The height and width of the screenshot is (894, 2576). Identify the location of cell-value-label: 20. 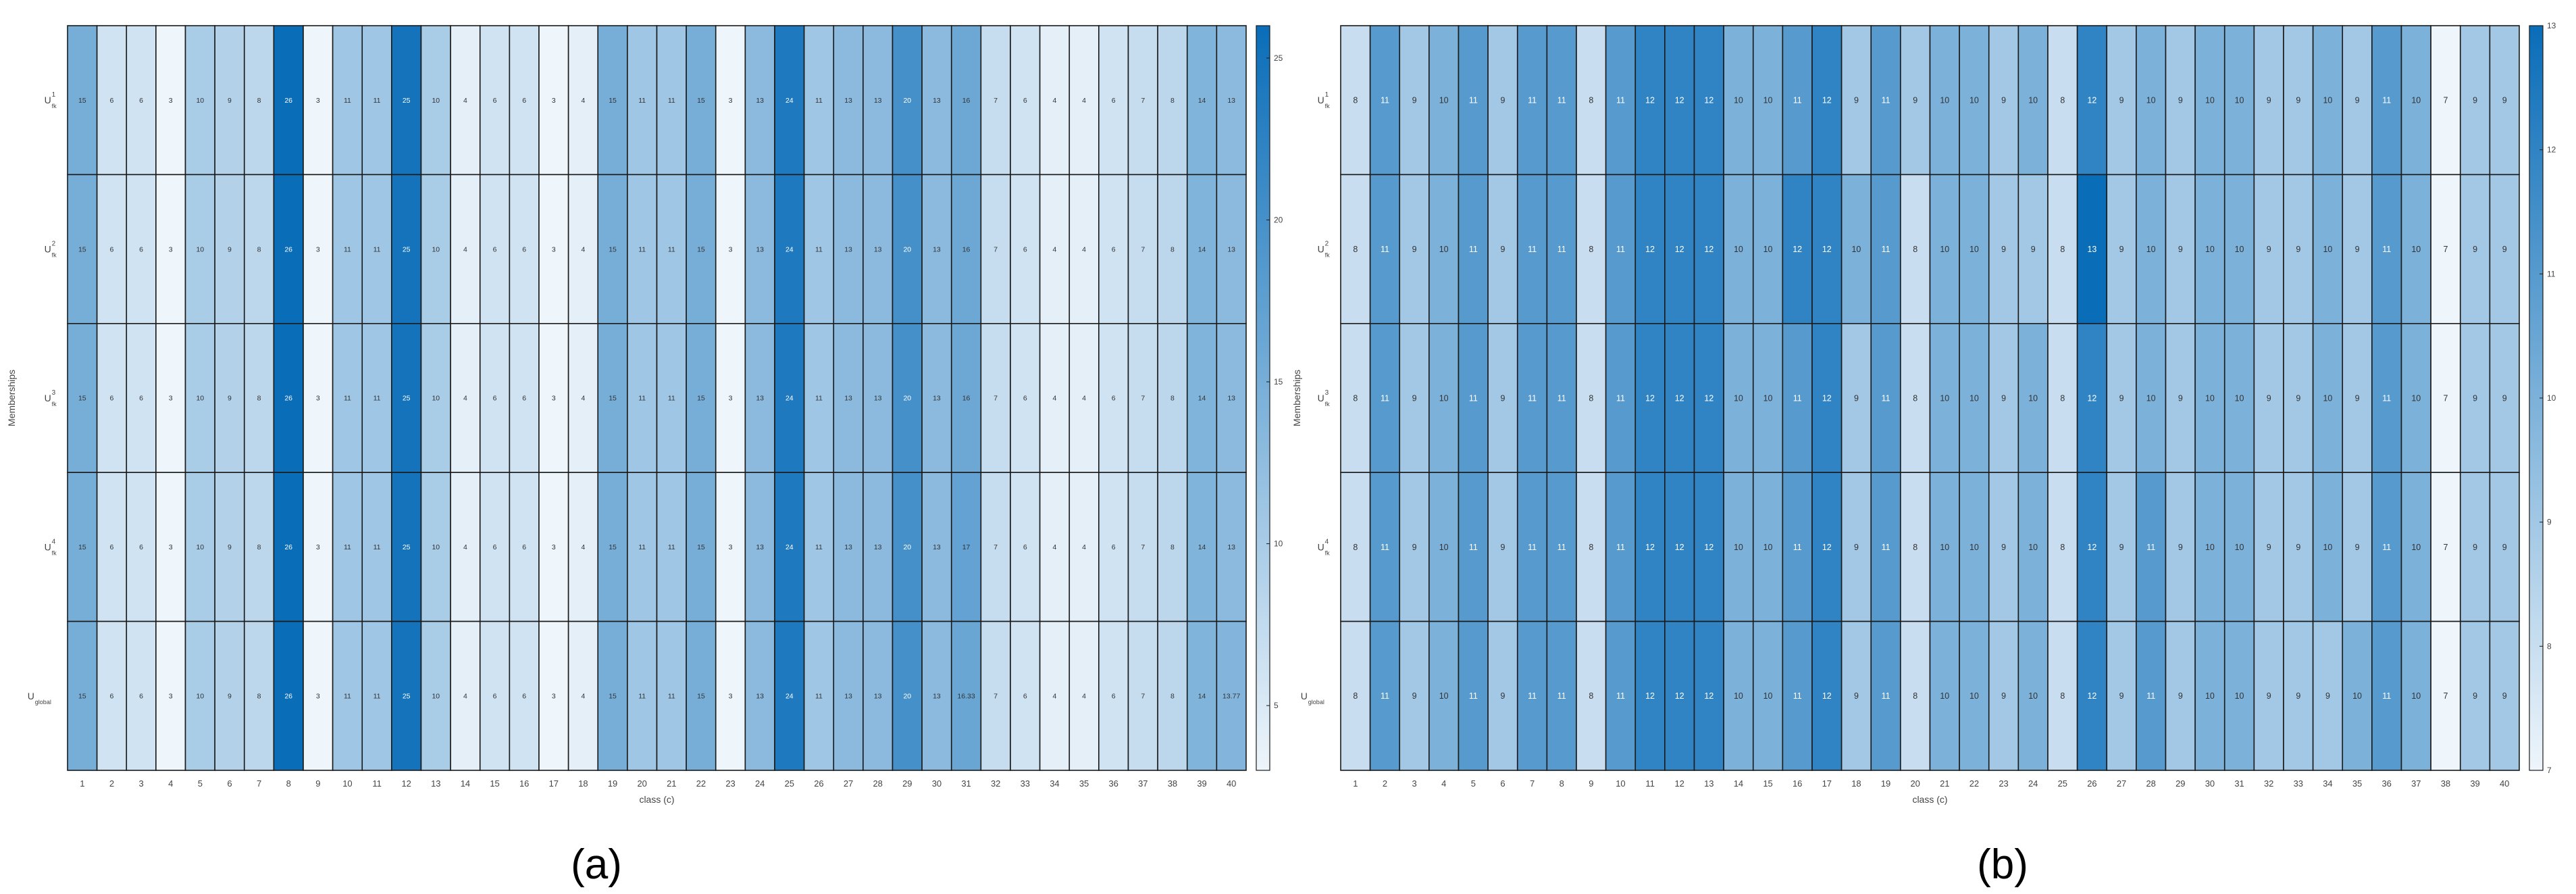
(907, 399).